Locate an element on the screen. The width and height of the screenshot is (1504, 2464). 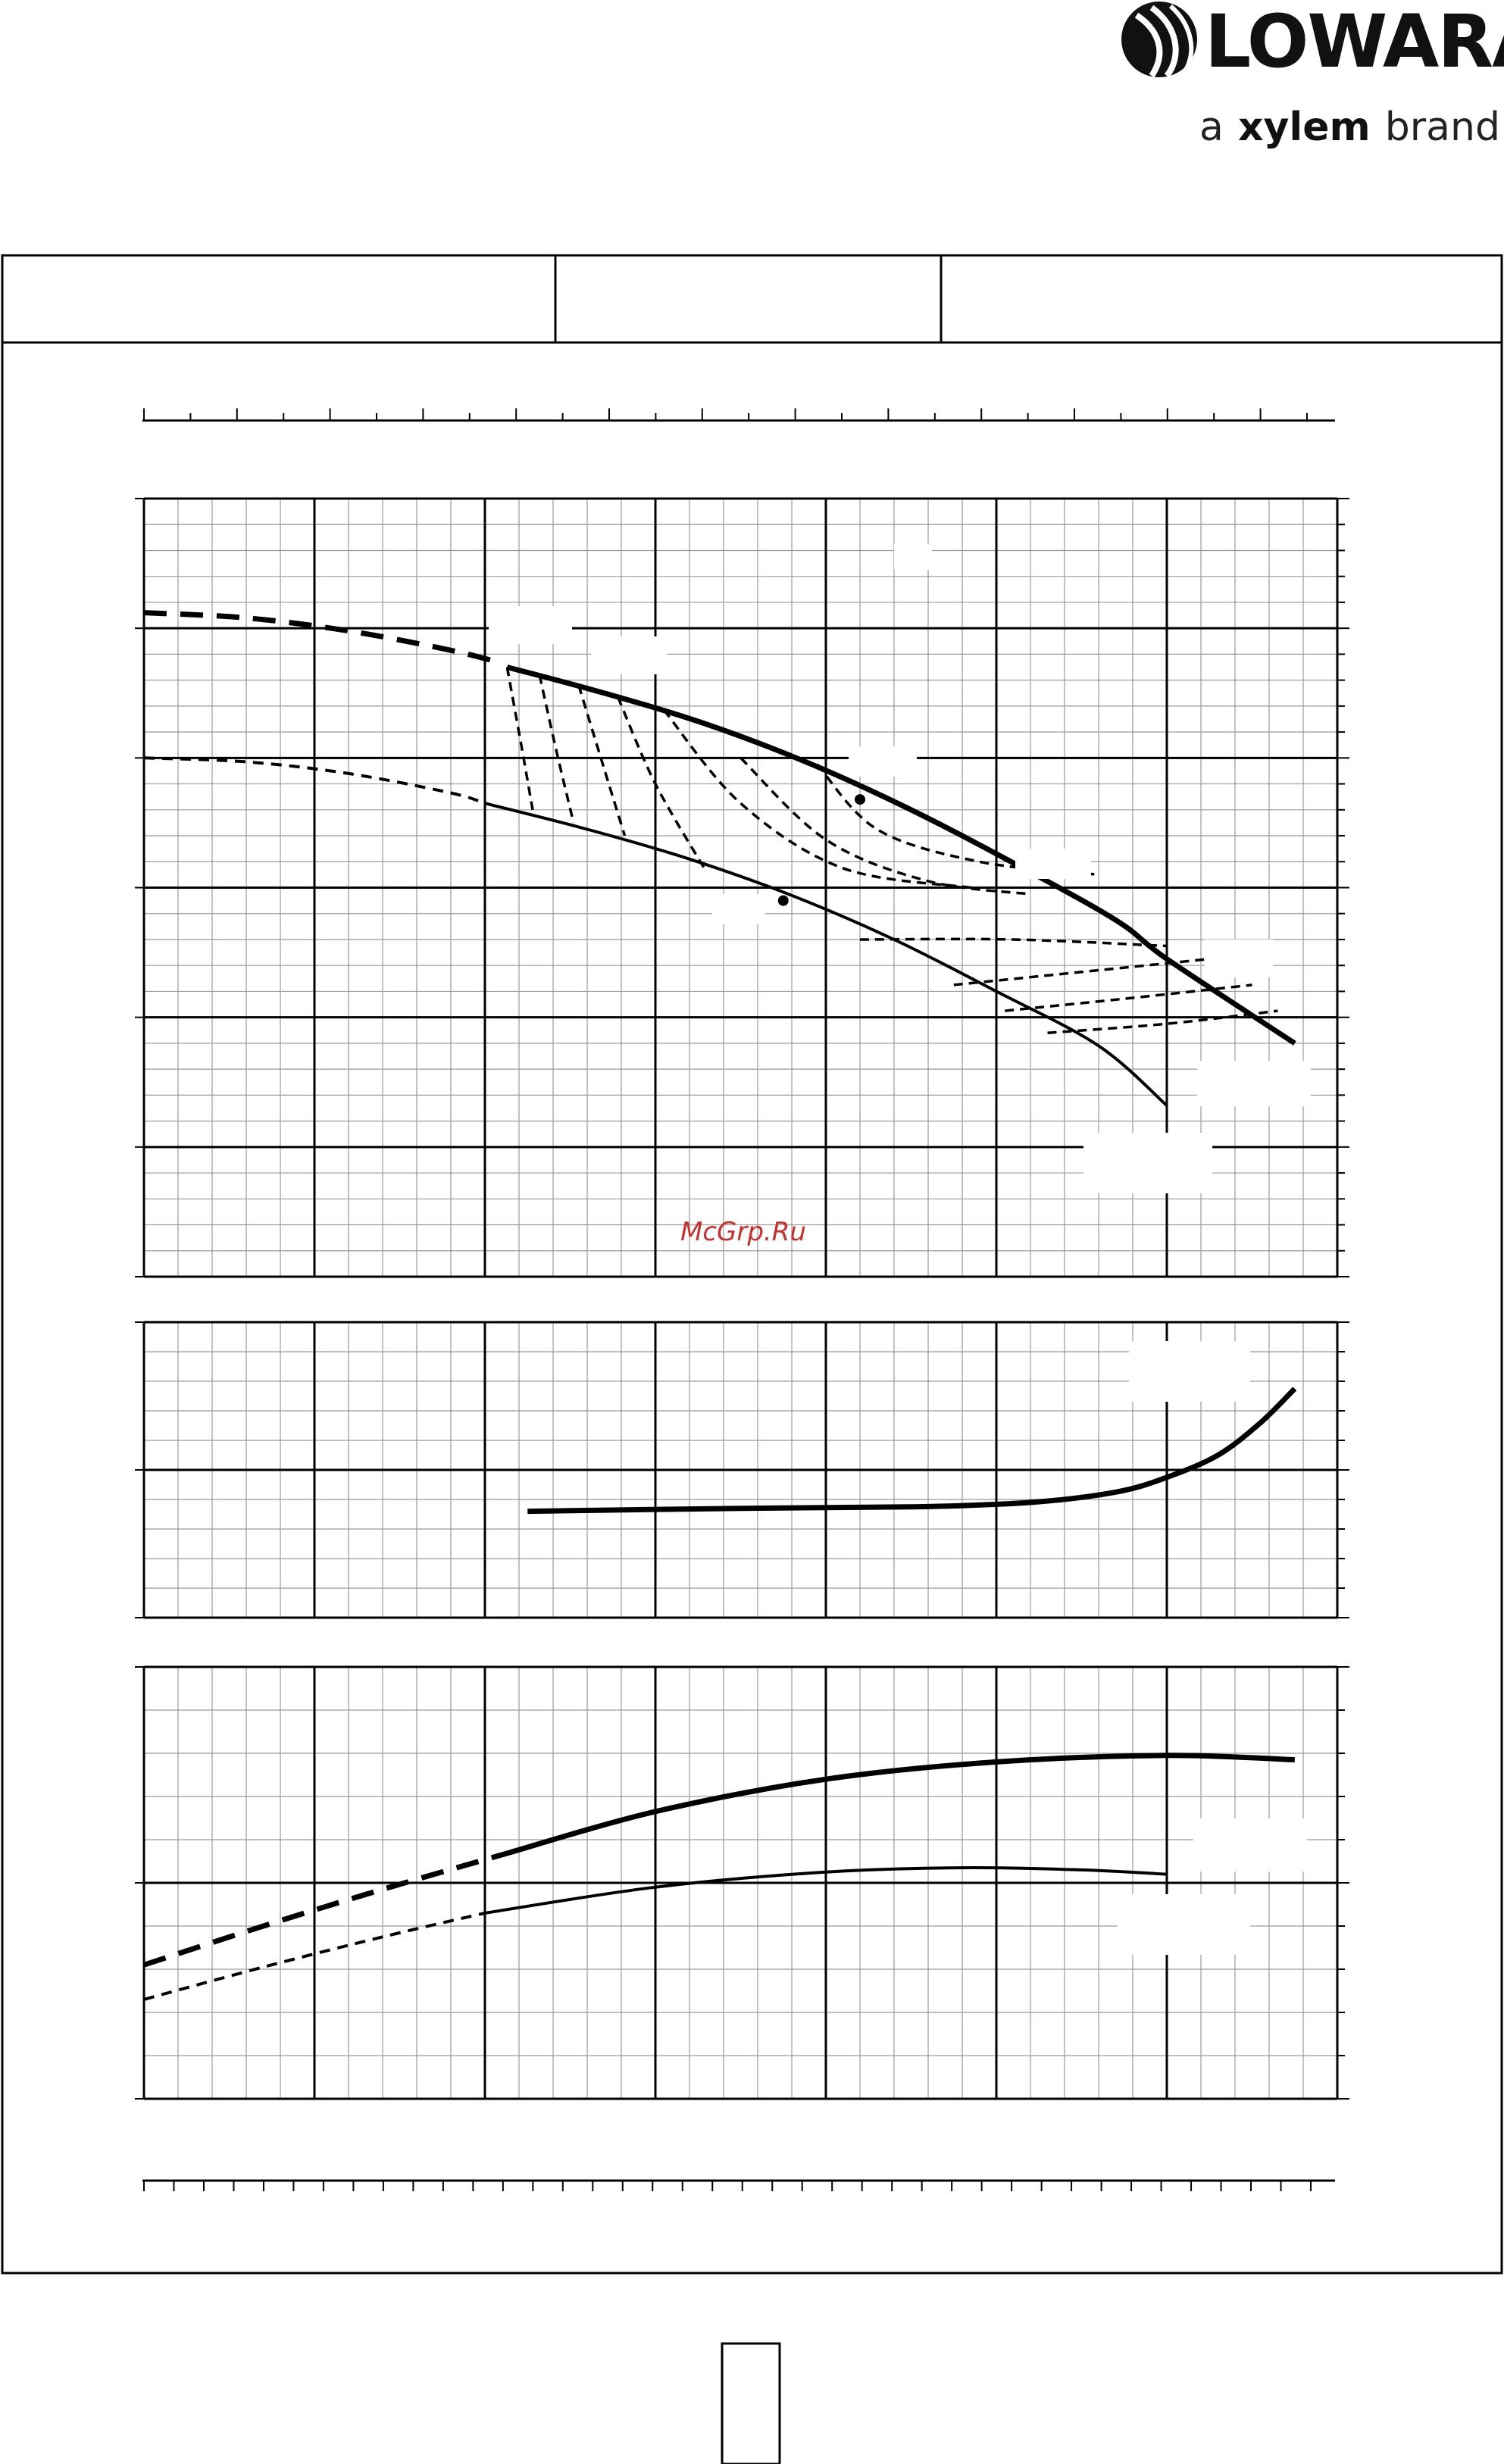
tagline-prefix: a is located at coordinates (1211, 127).